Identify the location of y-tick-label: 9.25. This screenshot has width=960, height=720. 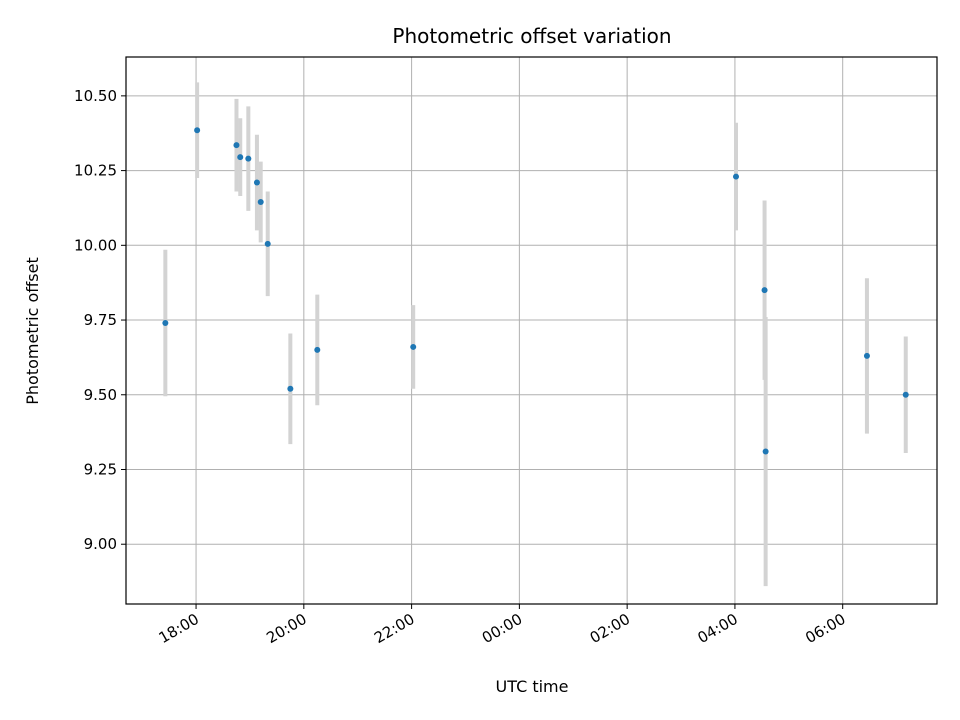
(100, 469).